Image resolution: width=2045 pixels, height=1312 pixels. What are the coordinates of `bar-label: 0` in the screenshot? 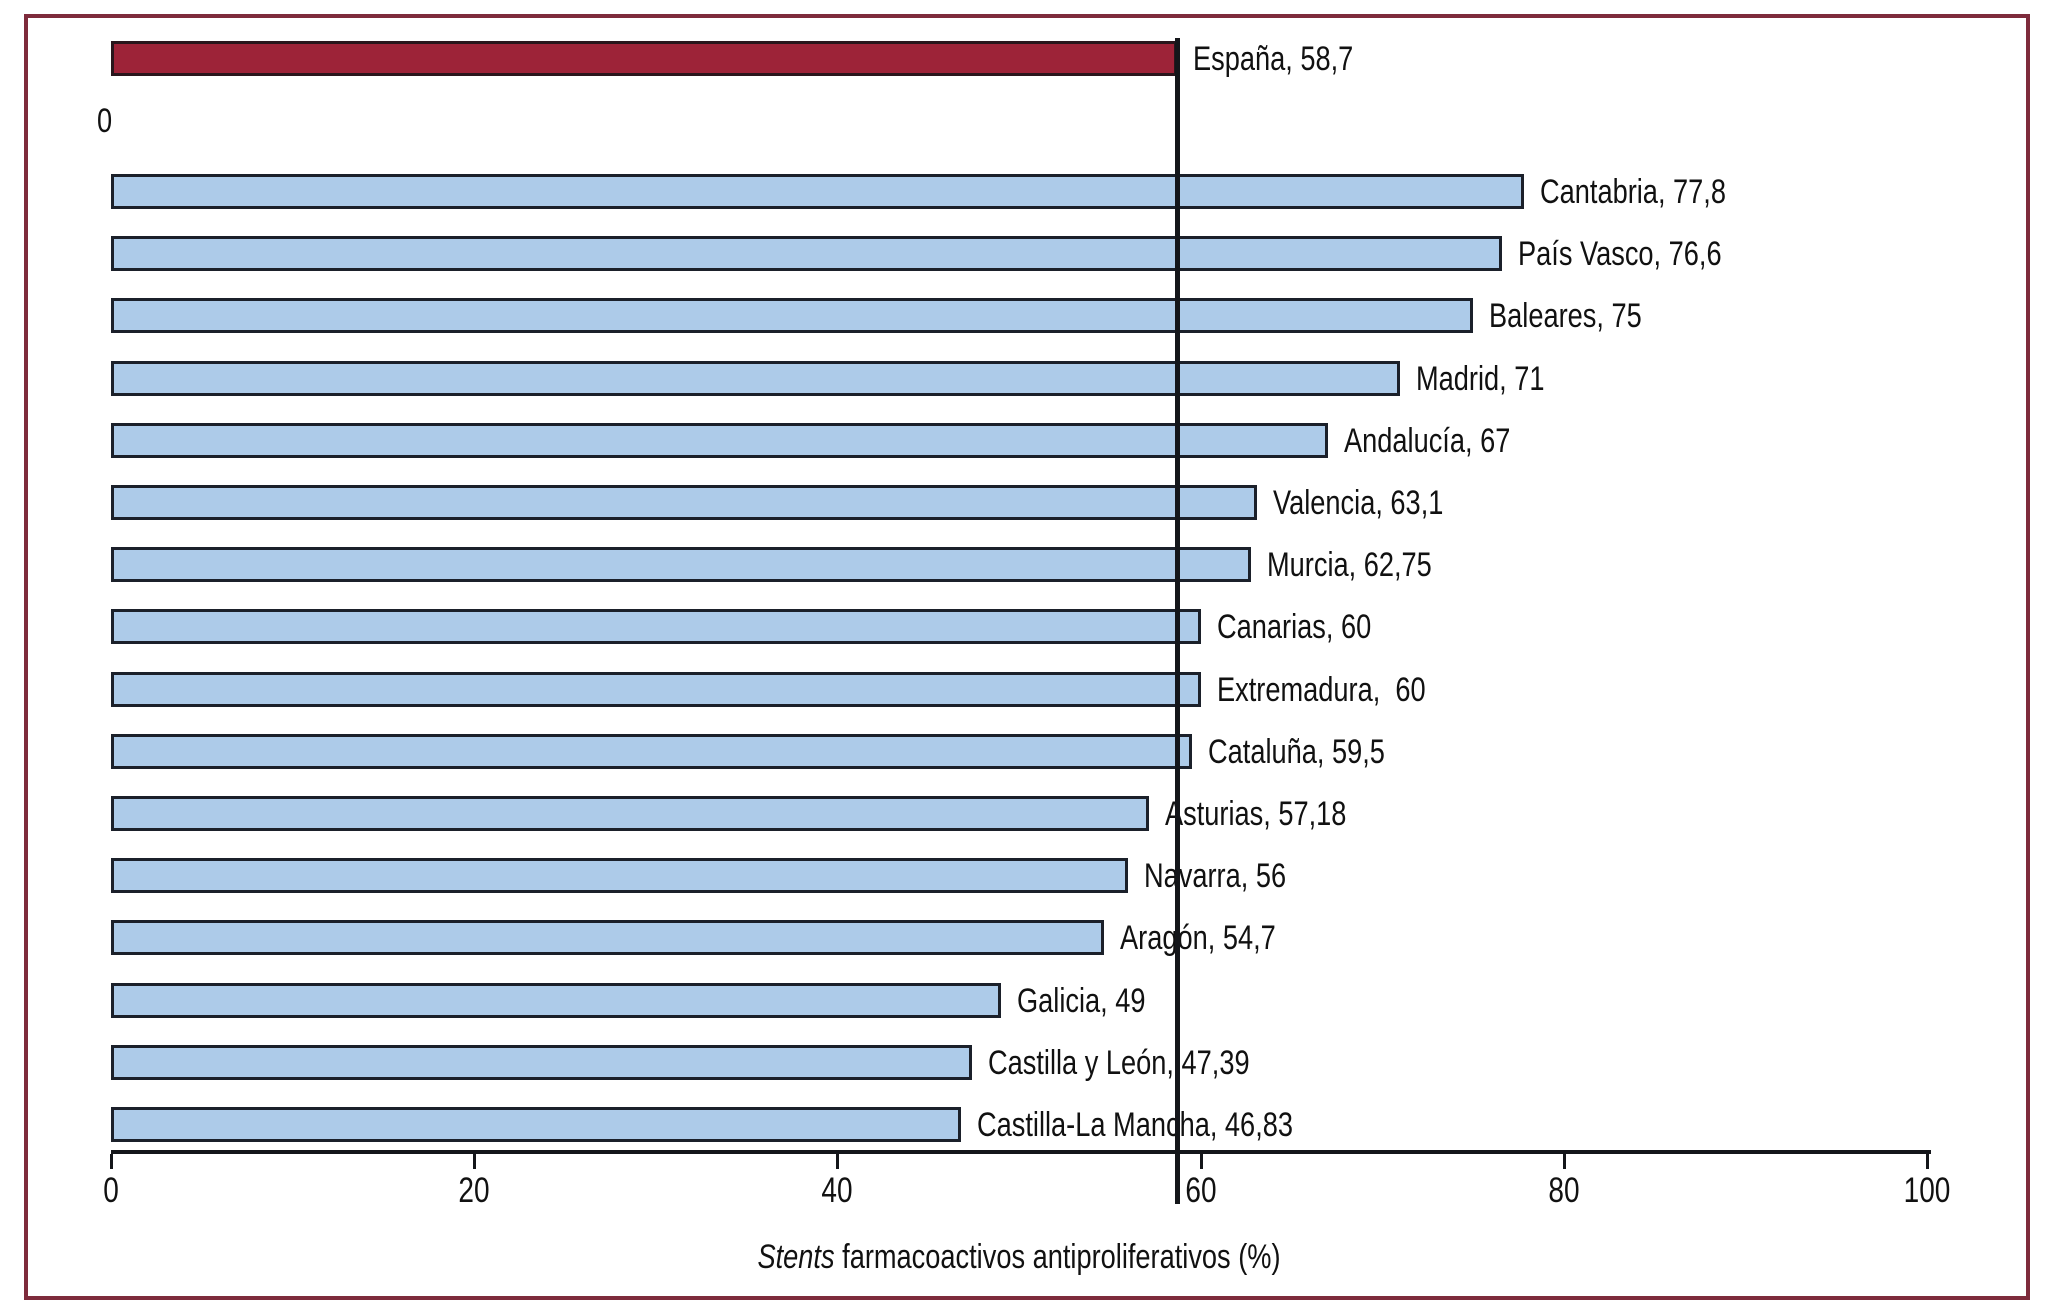 It's located at (105, 121).